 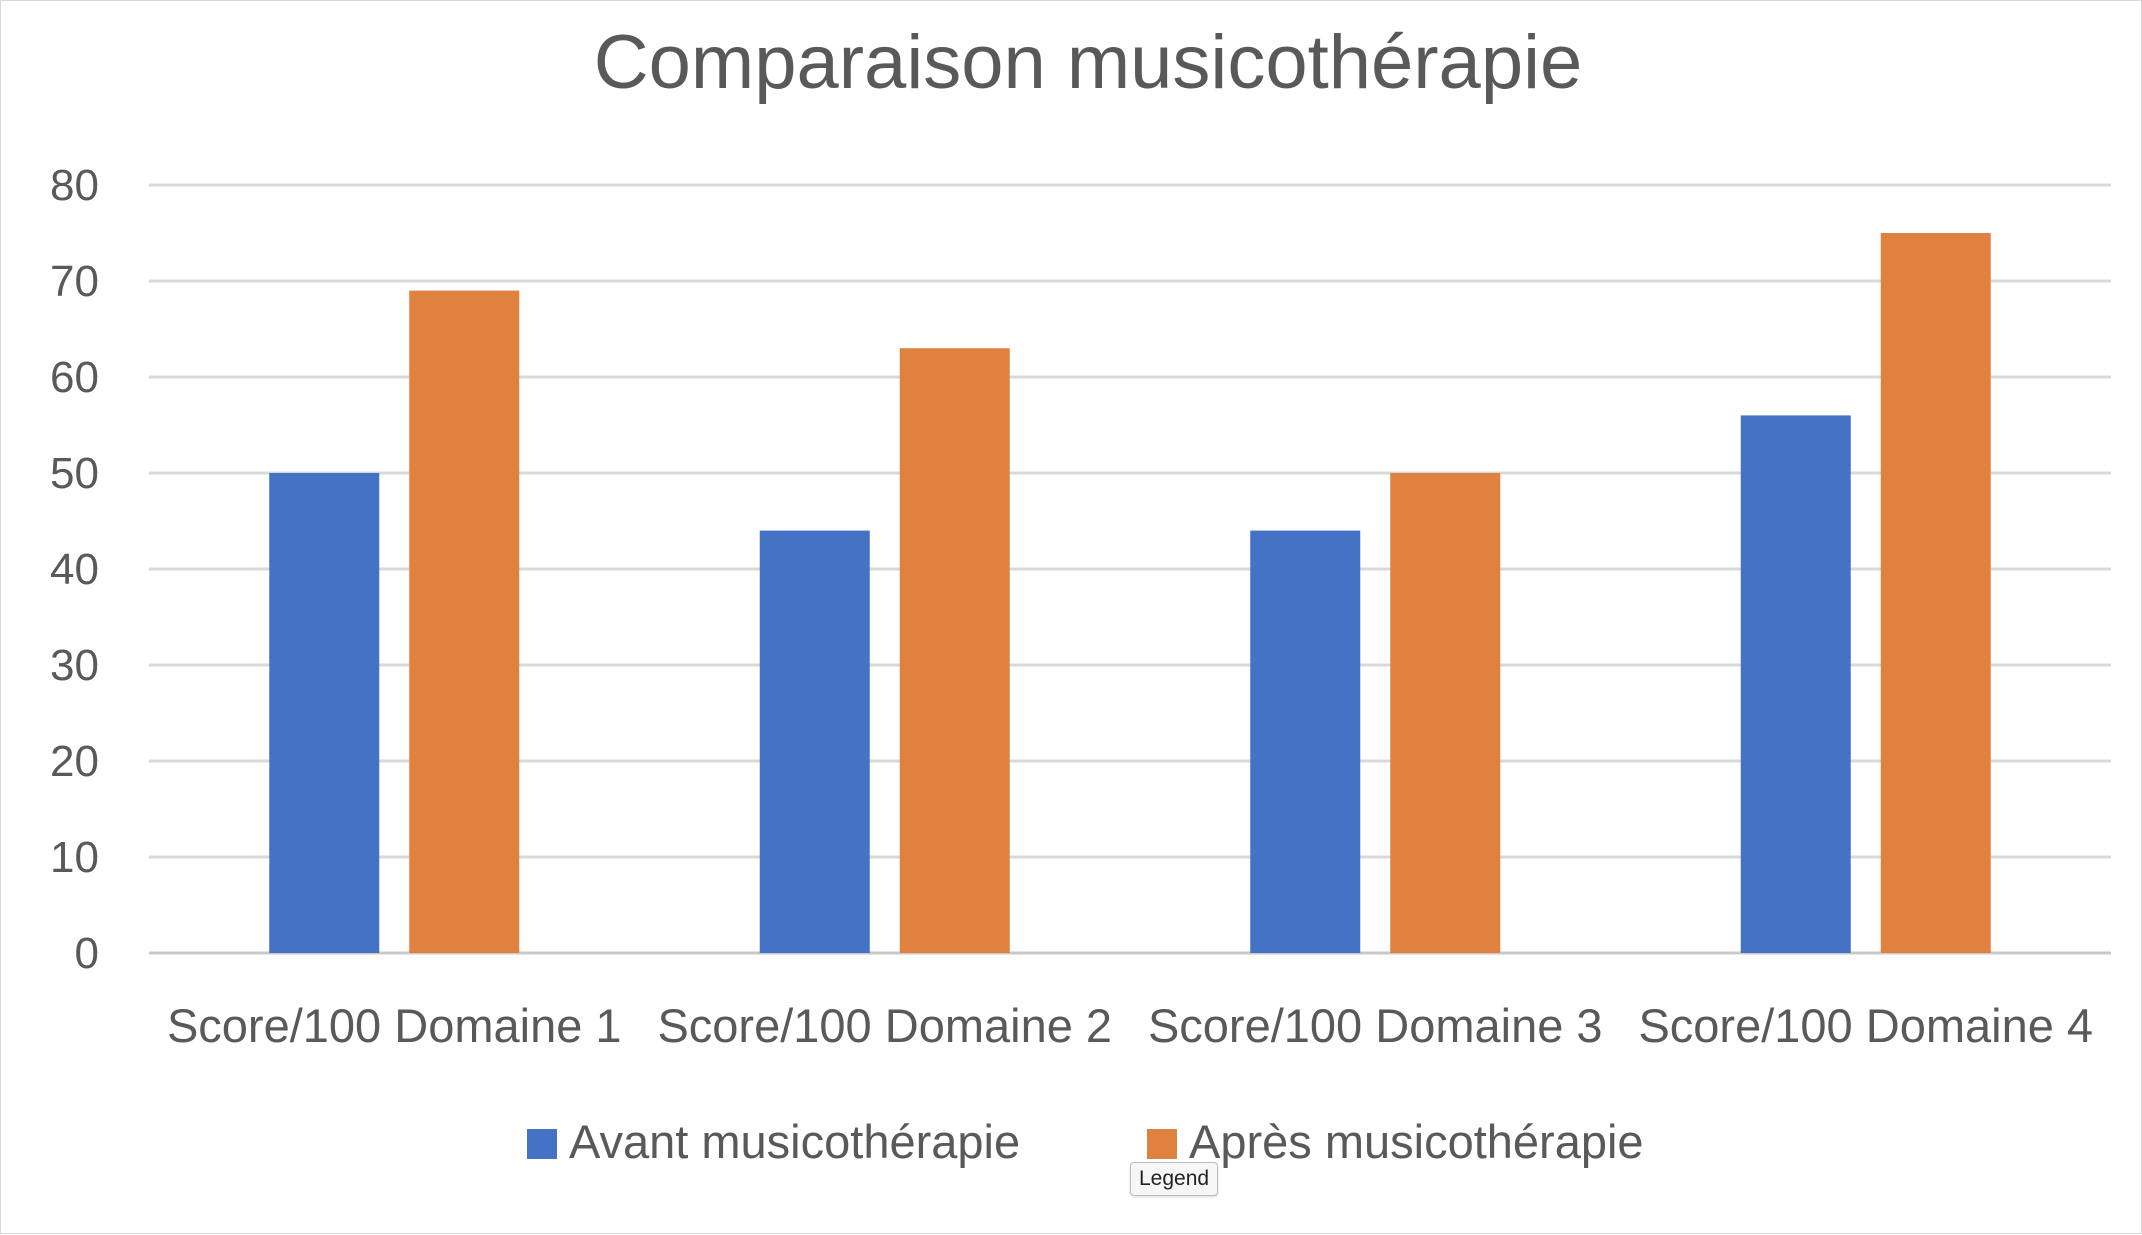 I want to click on y-axis-ticks: 0 10 20 30 40 50 60 70 80, so click(x=74, y=569).